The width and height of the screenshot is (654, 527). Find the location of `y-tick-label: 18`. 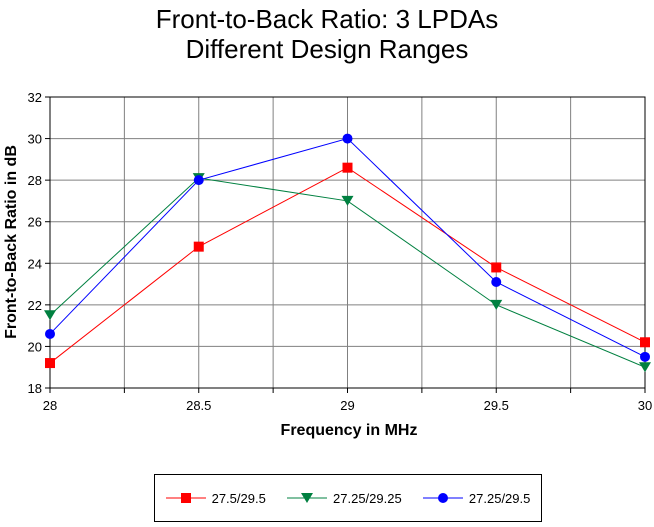

y-tick-label: 18 is located at coordinates (35, 388).